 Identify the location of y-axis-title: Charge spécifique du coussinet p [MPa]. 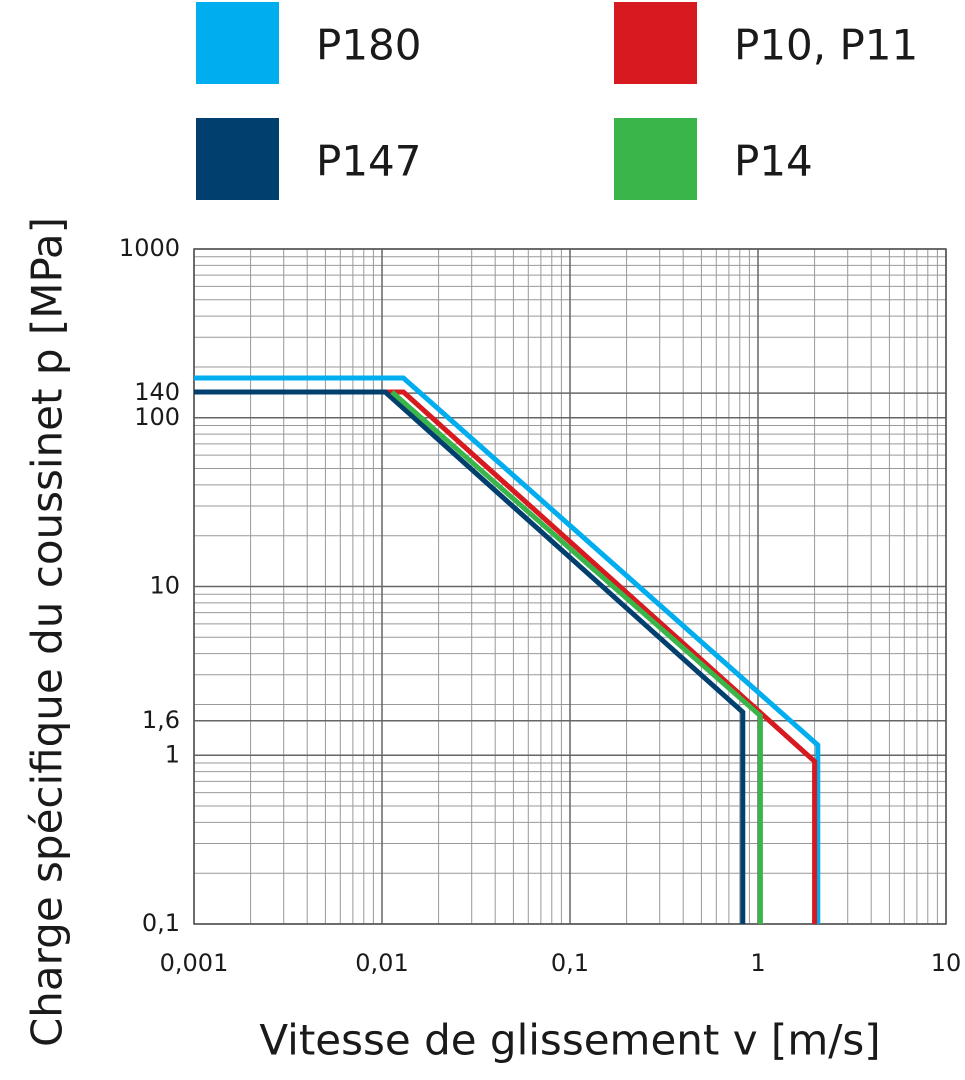
(47, 632).